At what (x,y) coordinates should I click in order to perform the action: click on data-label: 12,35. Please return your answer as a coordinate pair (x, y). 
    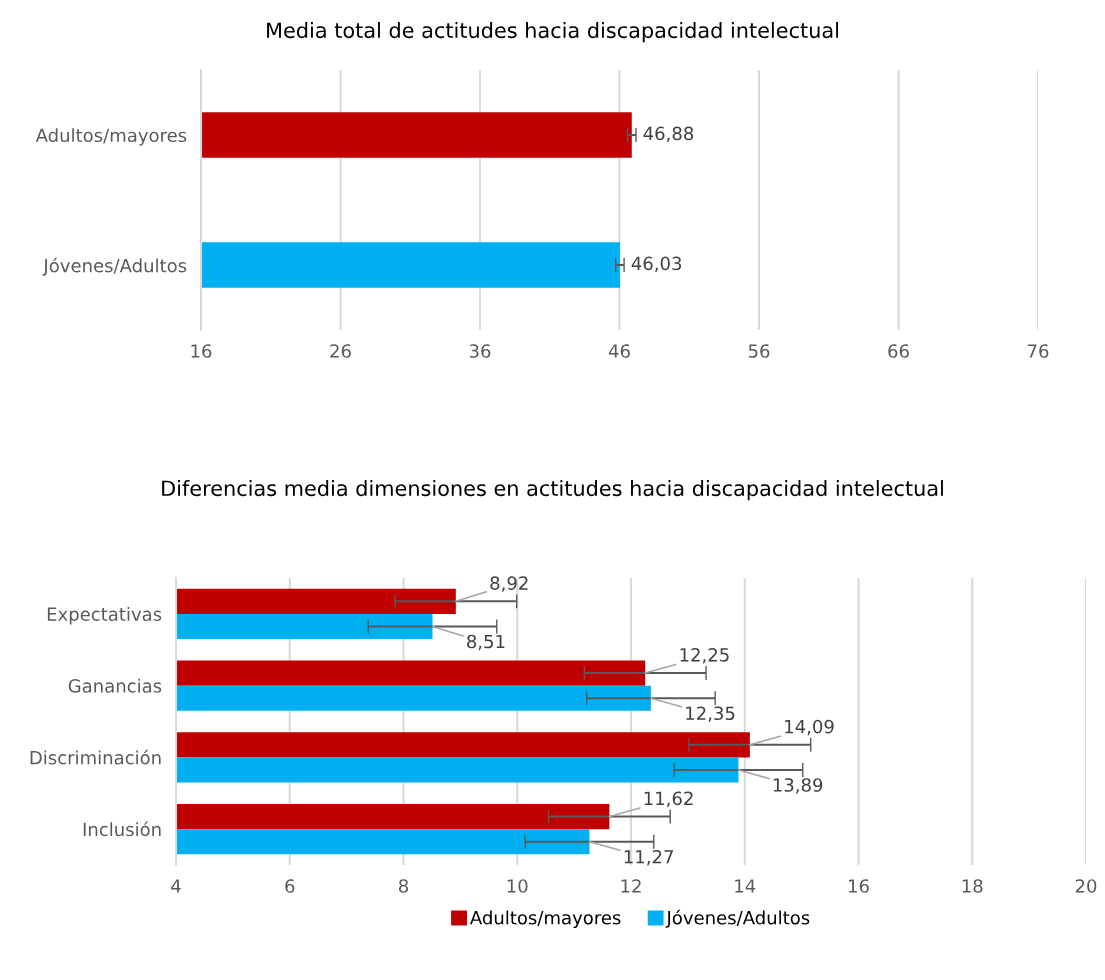
    Looking at the image, I should click on (710, 714).